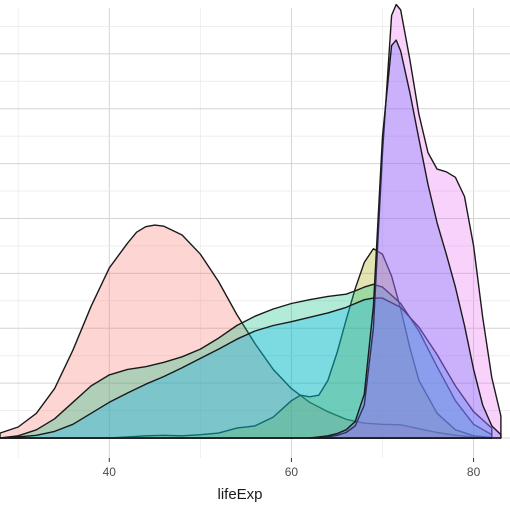  What do you see at coordinates (110, 472) in the screenshot?
I see `x-tick-label: 40` at bounding box center [110, 472].